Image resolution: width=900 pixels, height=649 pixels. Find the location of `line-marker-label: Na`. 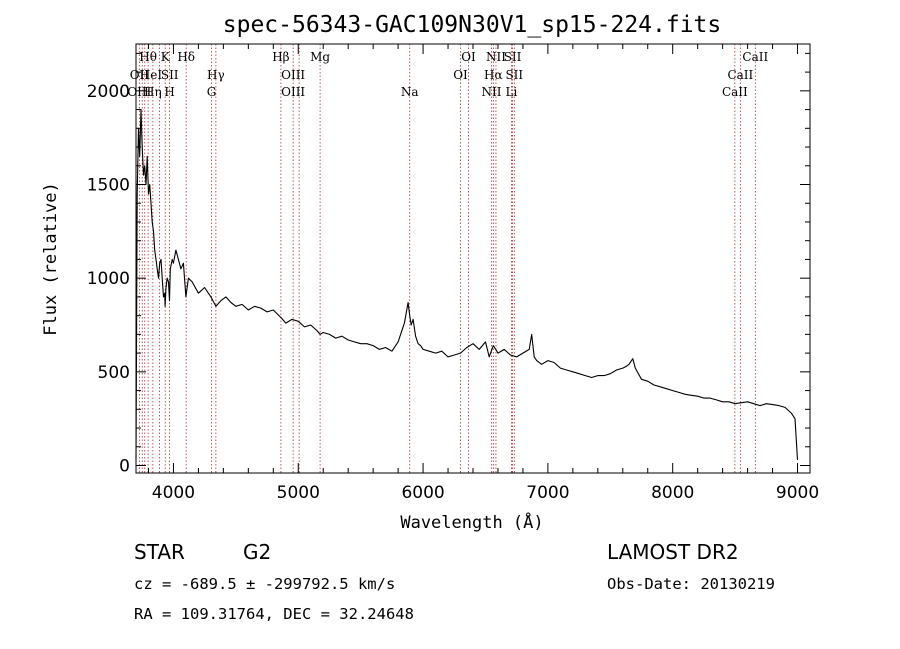

line-marker-label: Na is located at coordinates (410, 92).